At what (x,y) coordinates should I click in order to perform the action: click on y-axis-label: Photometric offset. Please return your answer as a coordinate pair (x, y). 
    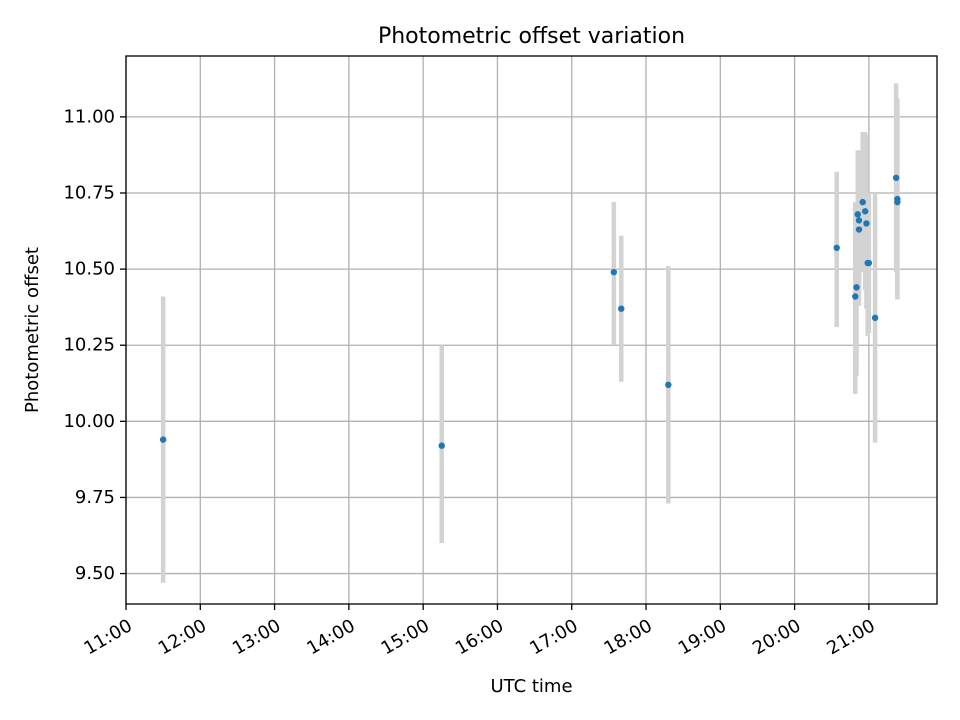
    Looking at the image, I should click on (32, 330).